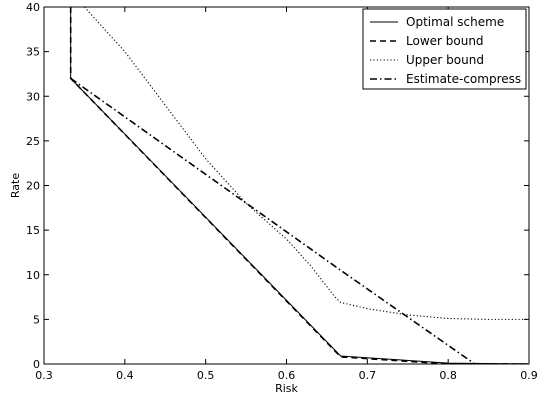  Describe the element at coordinates (44, 375) in the screenshot. I see `x-tick-label: 0.3` at that location.